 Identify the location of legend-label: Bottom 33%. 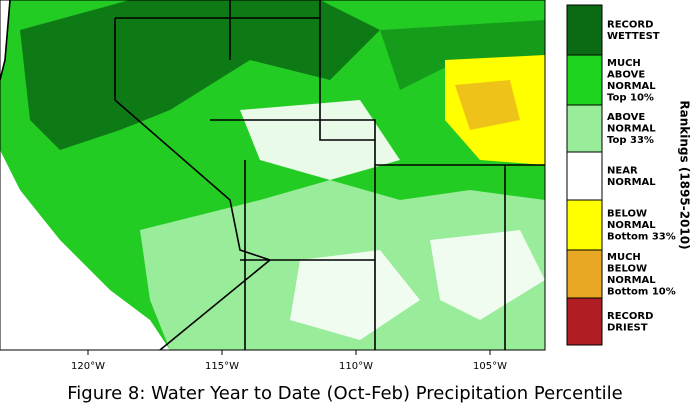
(641, 237).